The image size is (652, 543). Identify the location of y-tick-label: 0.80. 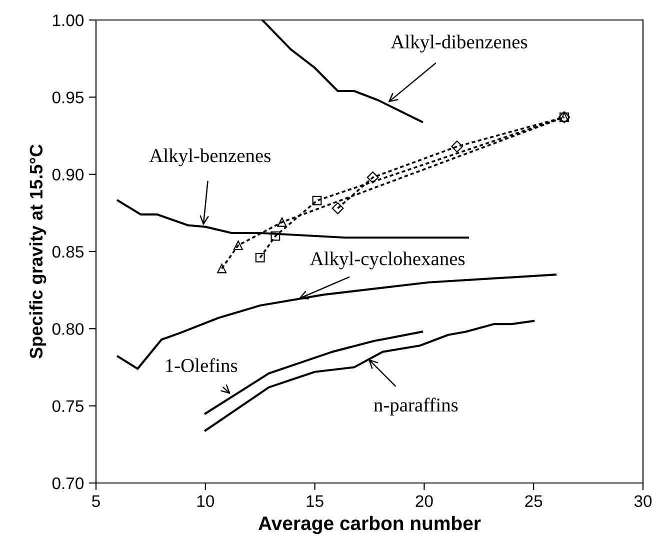
(68, 329).